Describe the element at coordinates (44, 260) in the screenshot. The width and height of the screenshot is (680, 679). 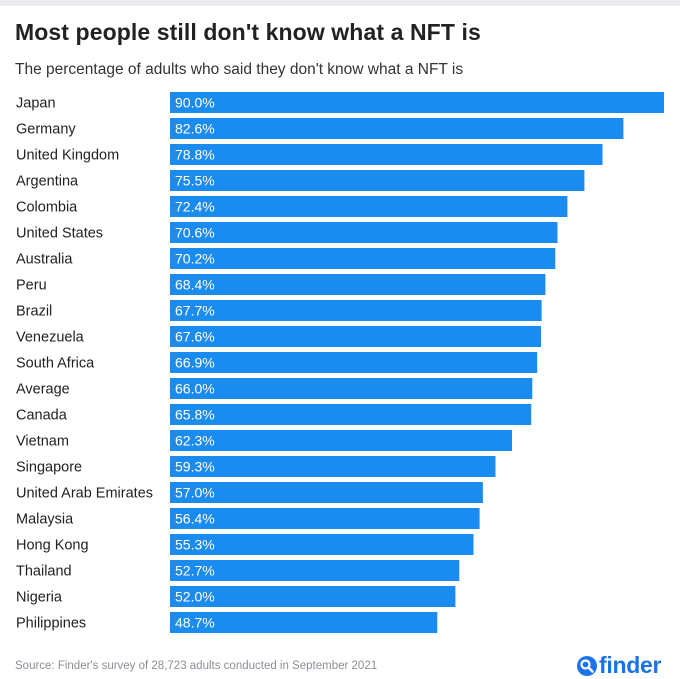
I see `category-label: Australia` at that location.